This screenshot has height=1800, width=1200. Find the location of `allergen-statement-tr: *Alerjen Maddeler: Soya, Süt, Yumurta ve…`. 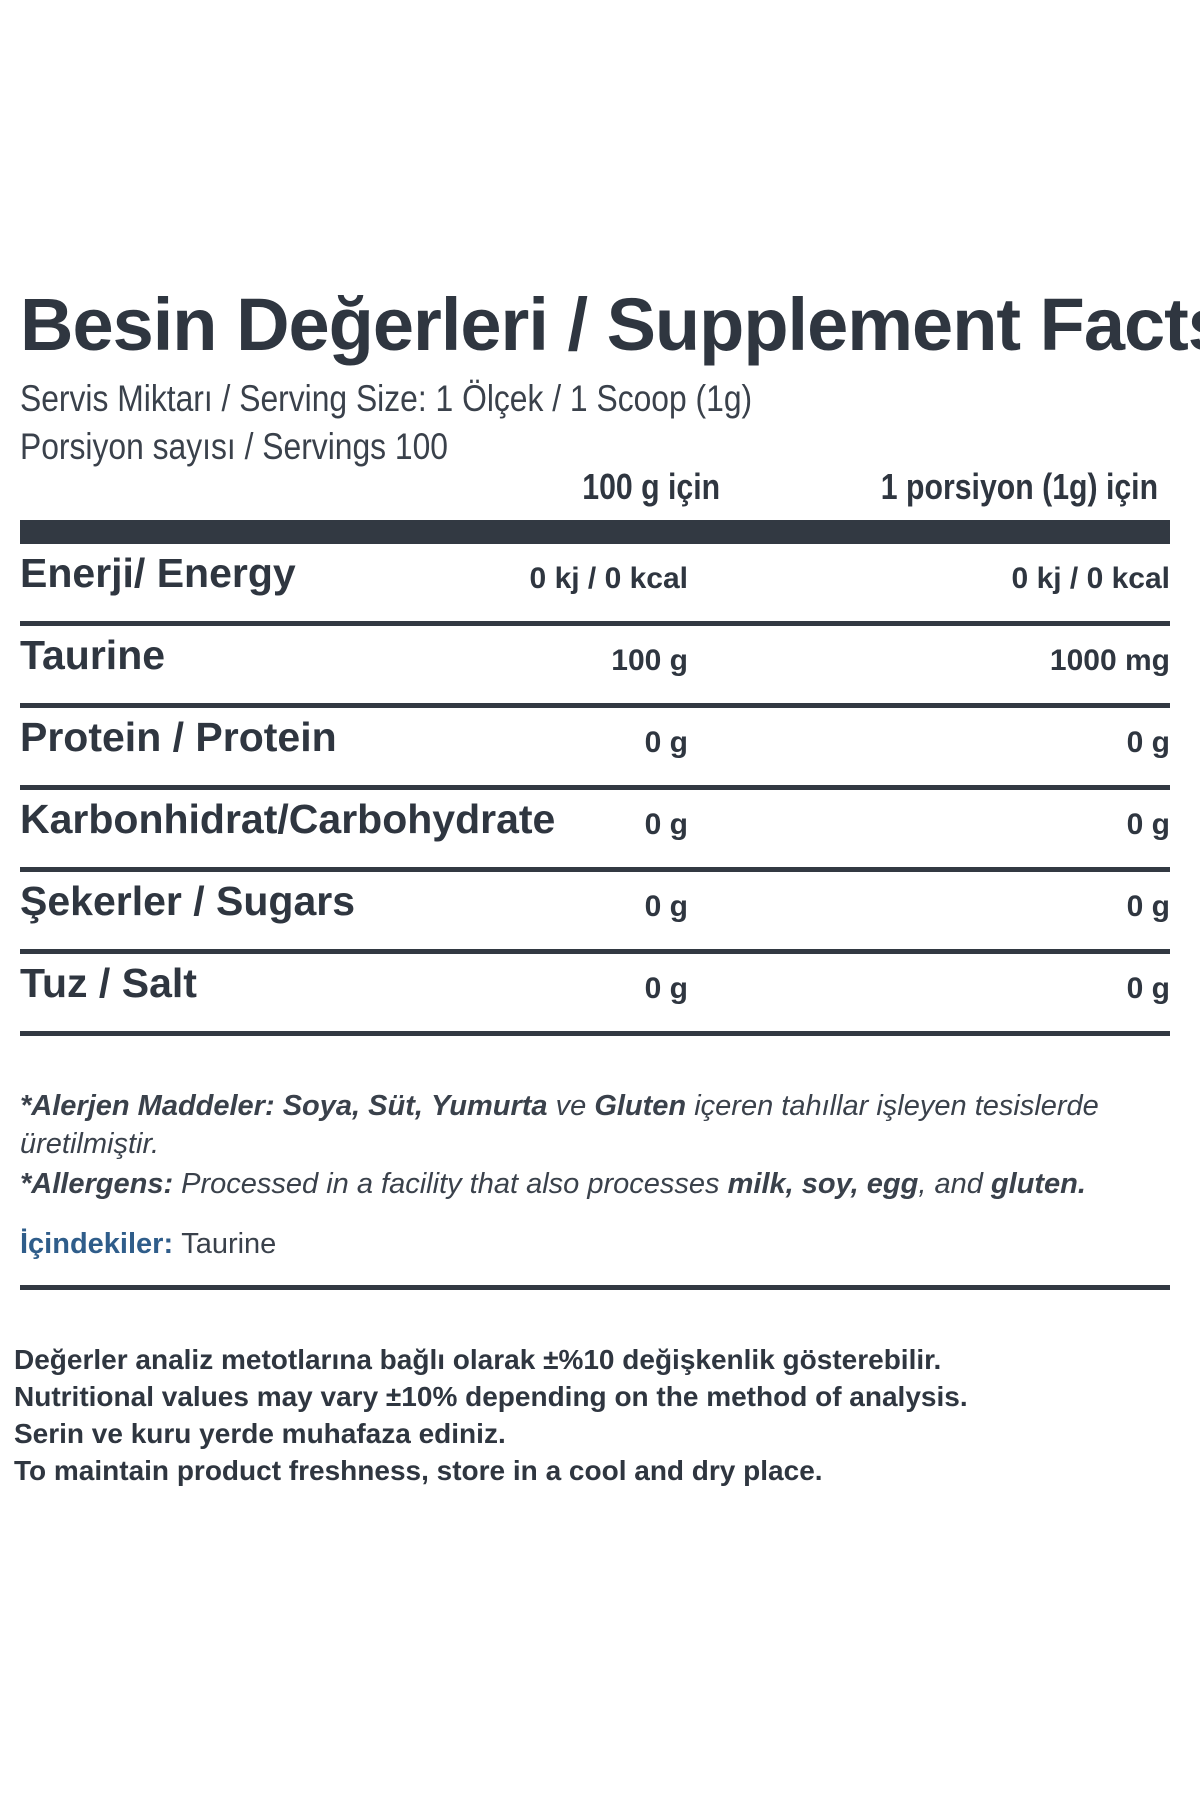

allergen-statement-tr: *Alerjen Maddeler: Soya, Süt, Yumurta ve… is located at coordinates (559, 1106).